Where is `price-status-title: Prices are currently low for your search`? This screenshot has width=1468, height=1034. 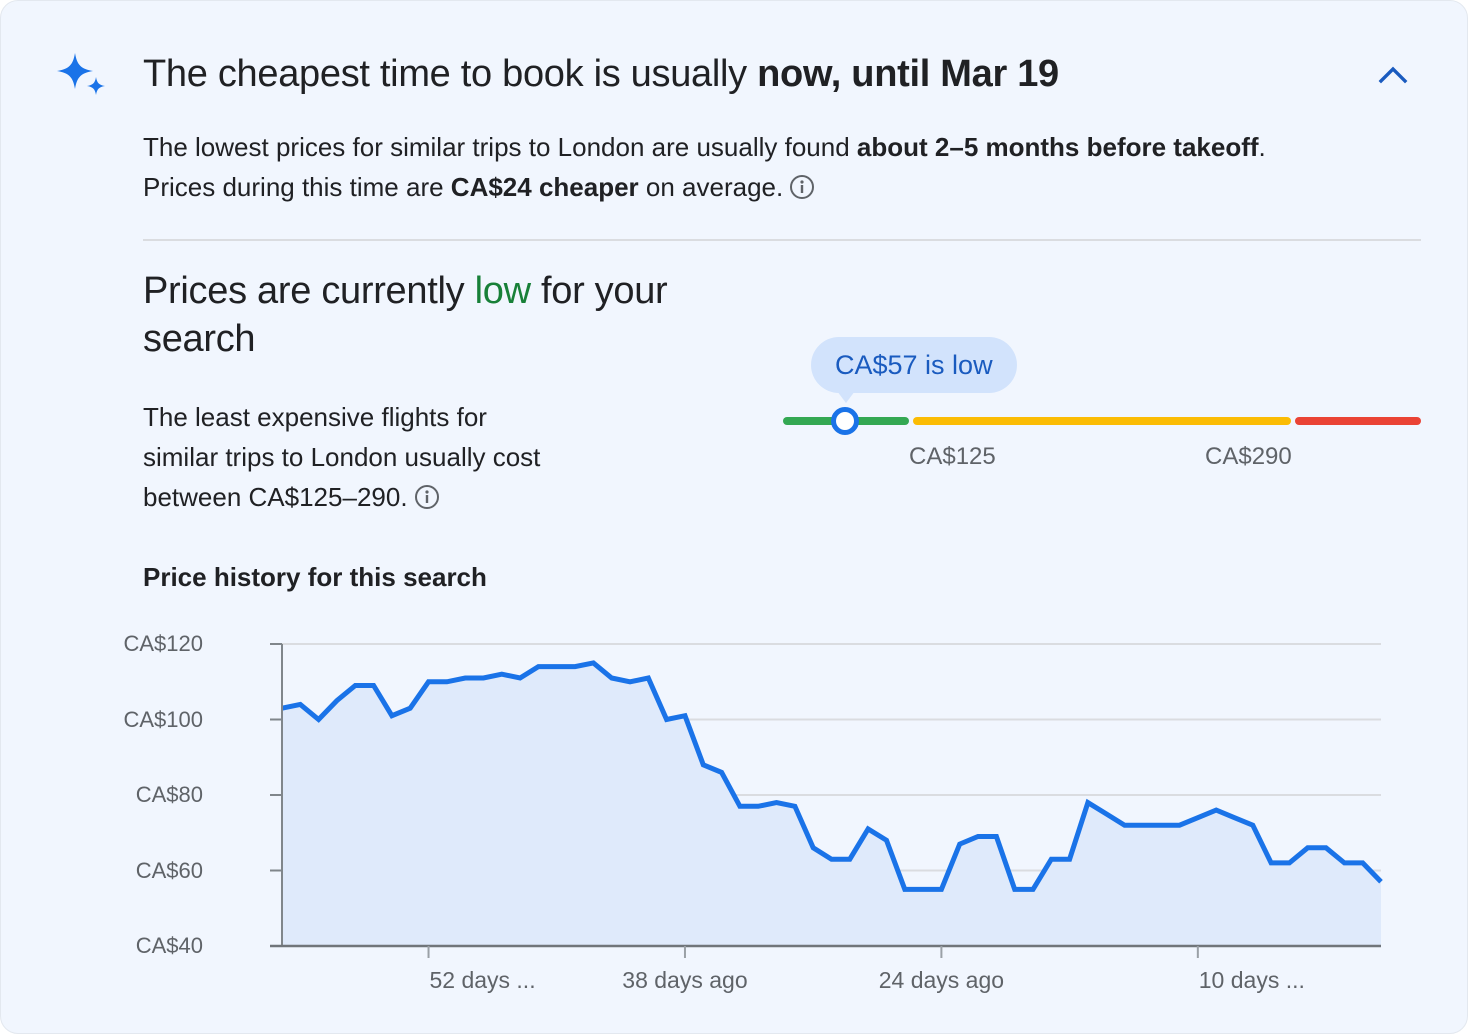 price-status-title: Prices are currently low for your search is located at coordinates (423, 315).